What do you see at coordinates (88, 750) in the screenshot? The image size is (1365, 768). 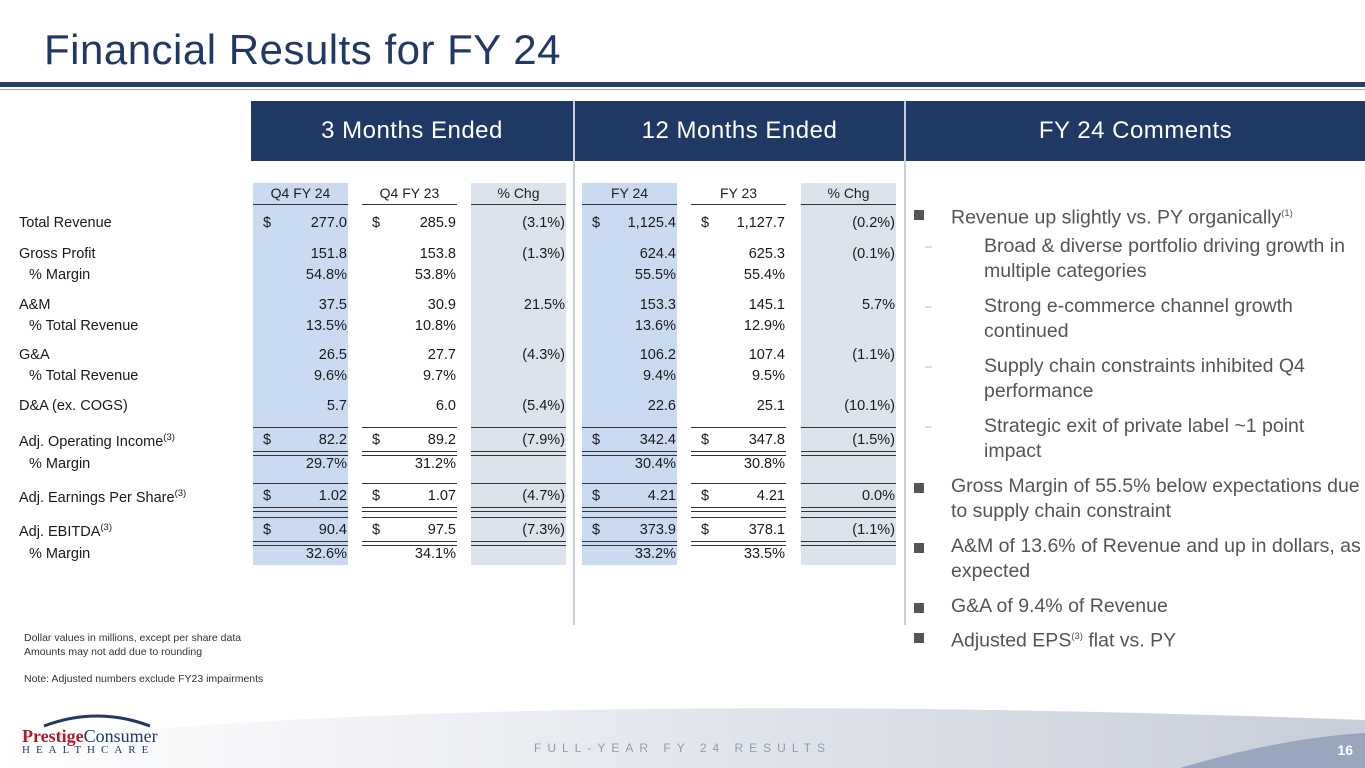 I see `logo-healthcare: HEALTHCARE` at bounding box center [88, 750].